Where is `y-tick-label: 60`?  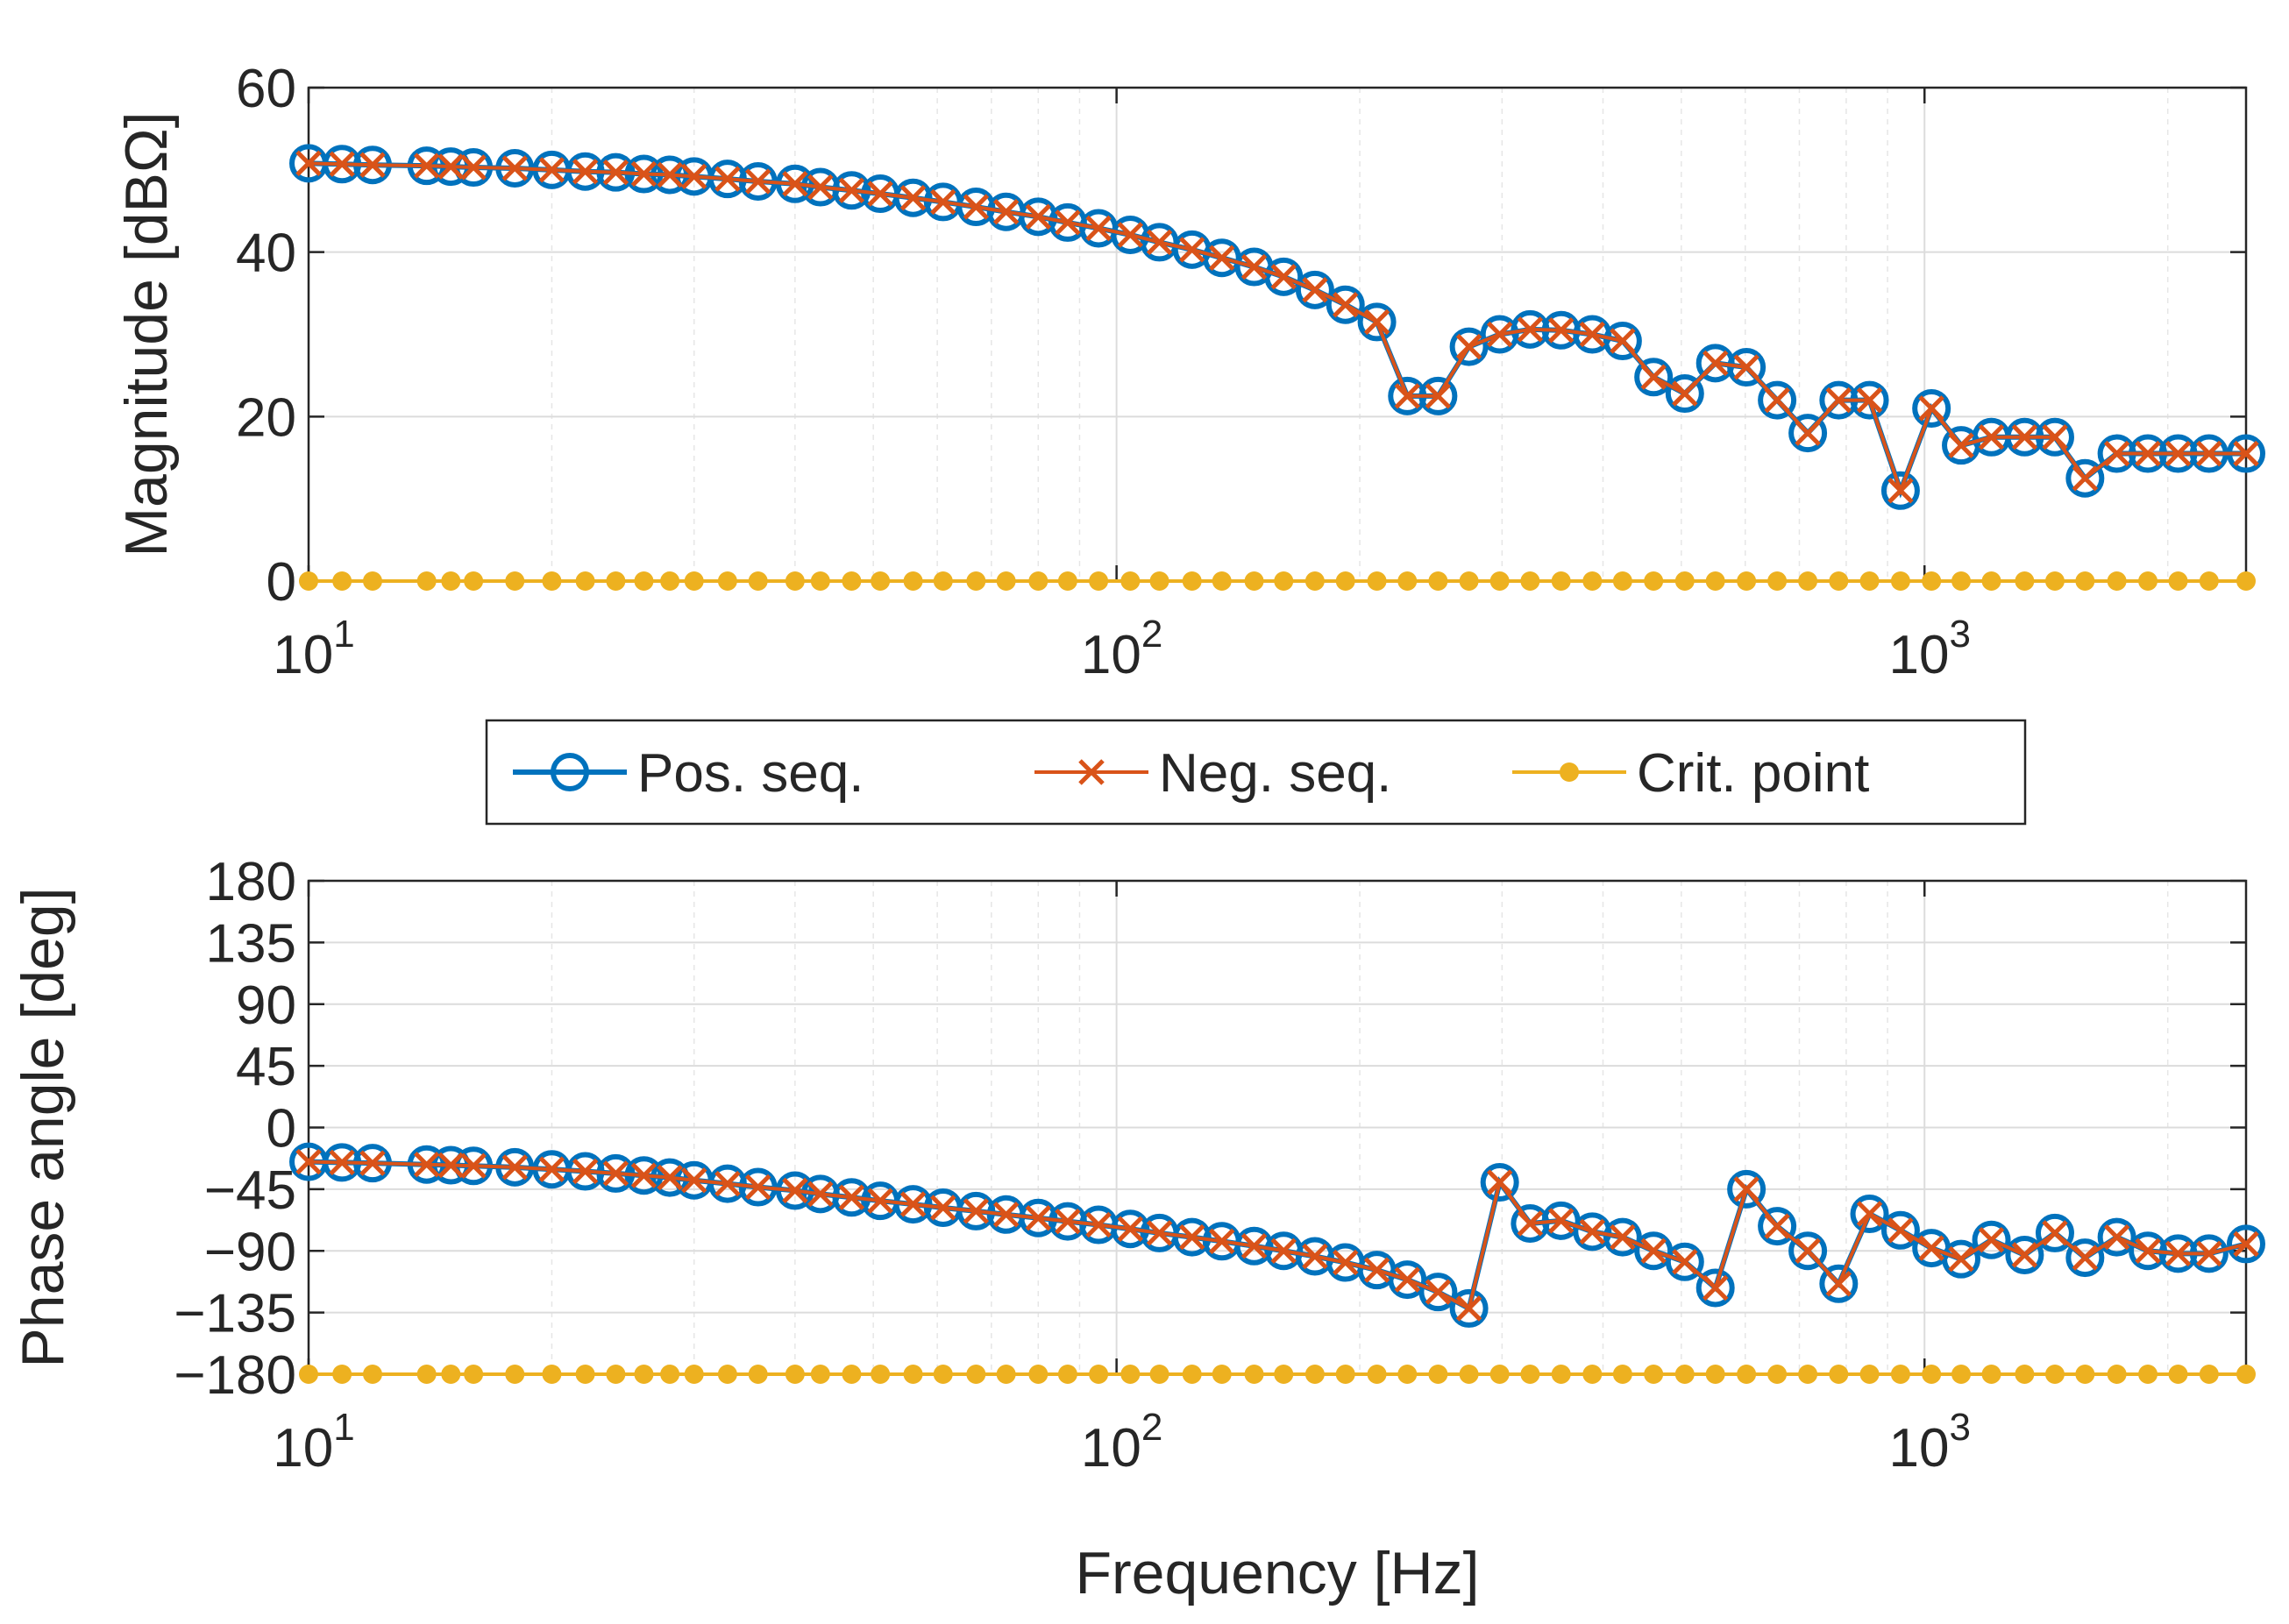
y-tick-label: 60 is located at coordinates (266, 89).